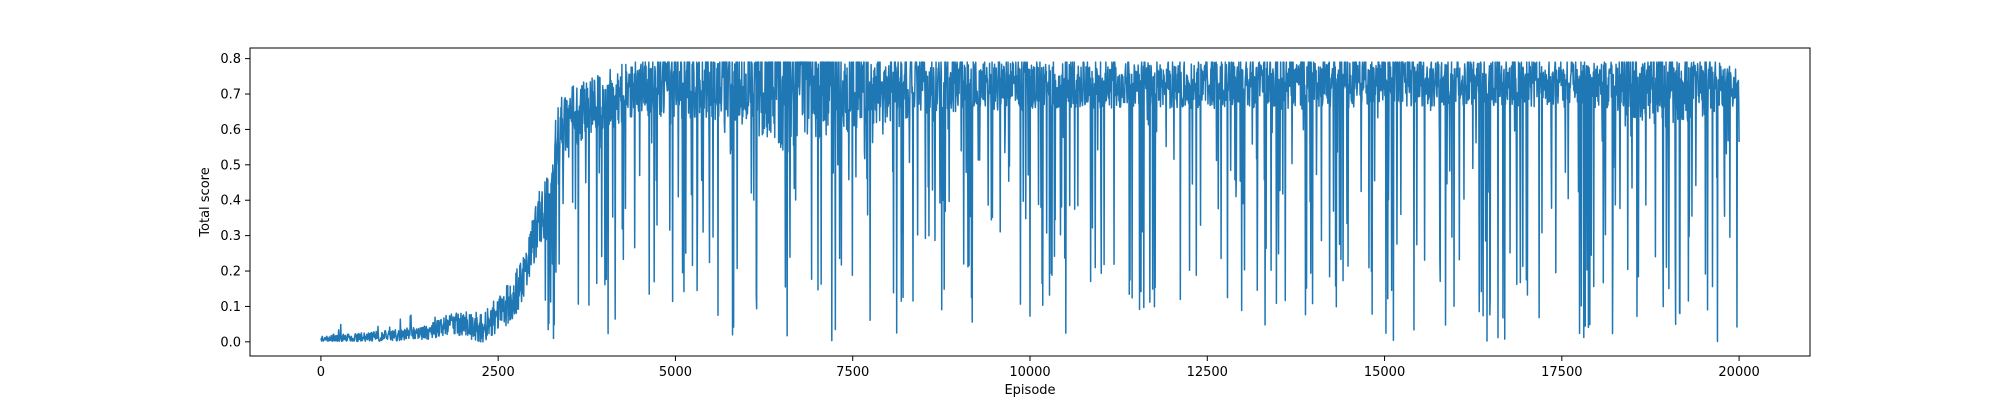  Describe the element at coordinates (1207, 372) in the screenshot. I see `x-tick-label: 12500` at that location.